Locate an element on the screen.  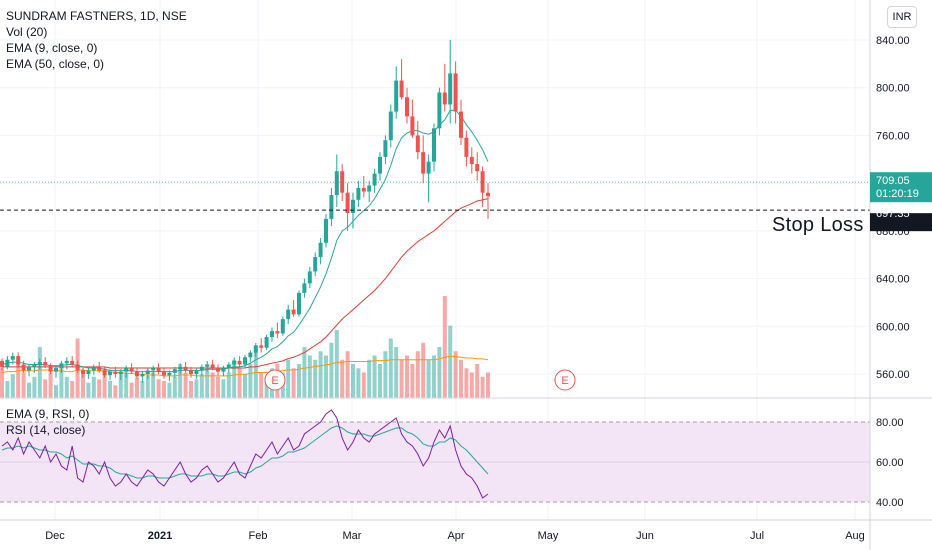
rsi-line is located at coordinates (245, 454).